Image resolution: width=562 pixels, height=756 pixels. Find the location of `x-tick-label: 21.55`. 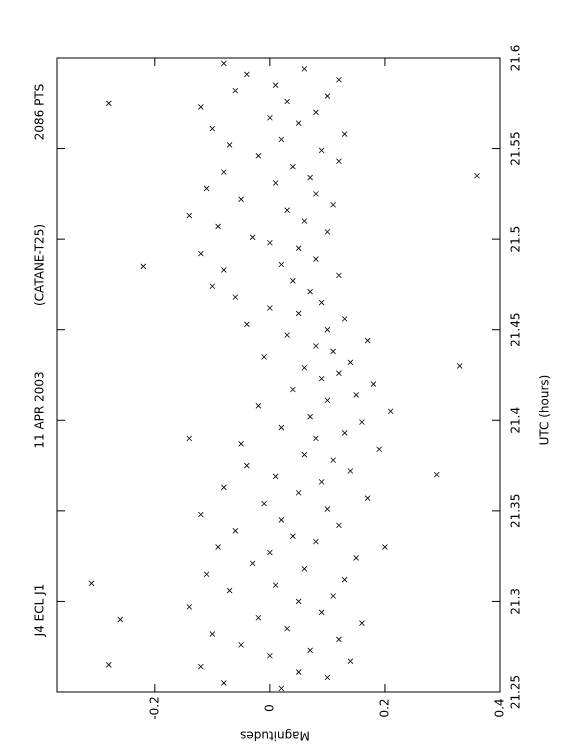

x-tick-label: 21.55 is located at coordinates (516, 148).